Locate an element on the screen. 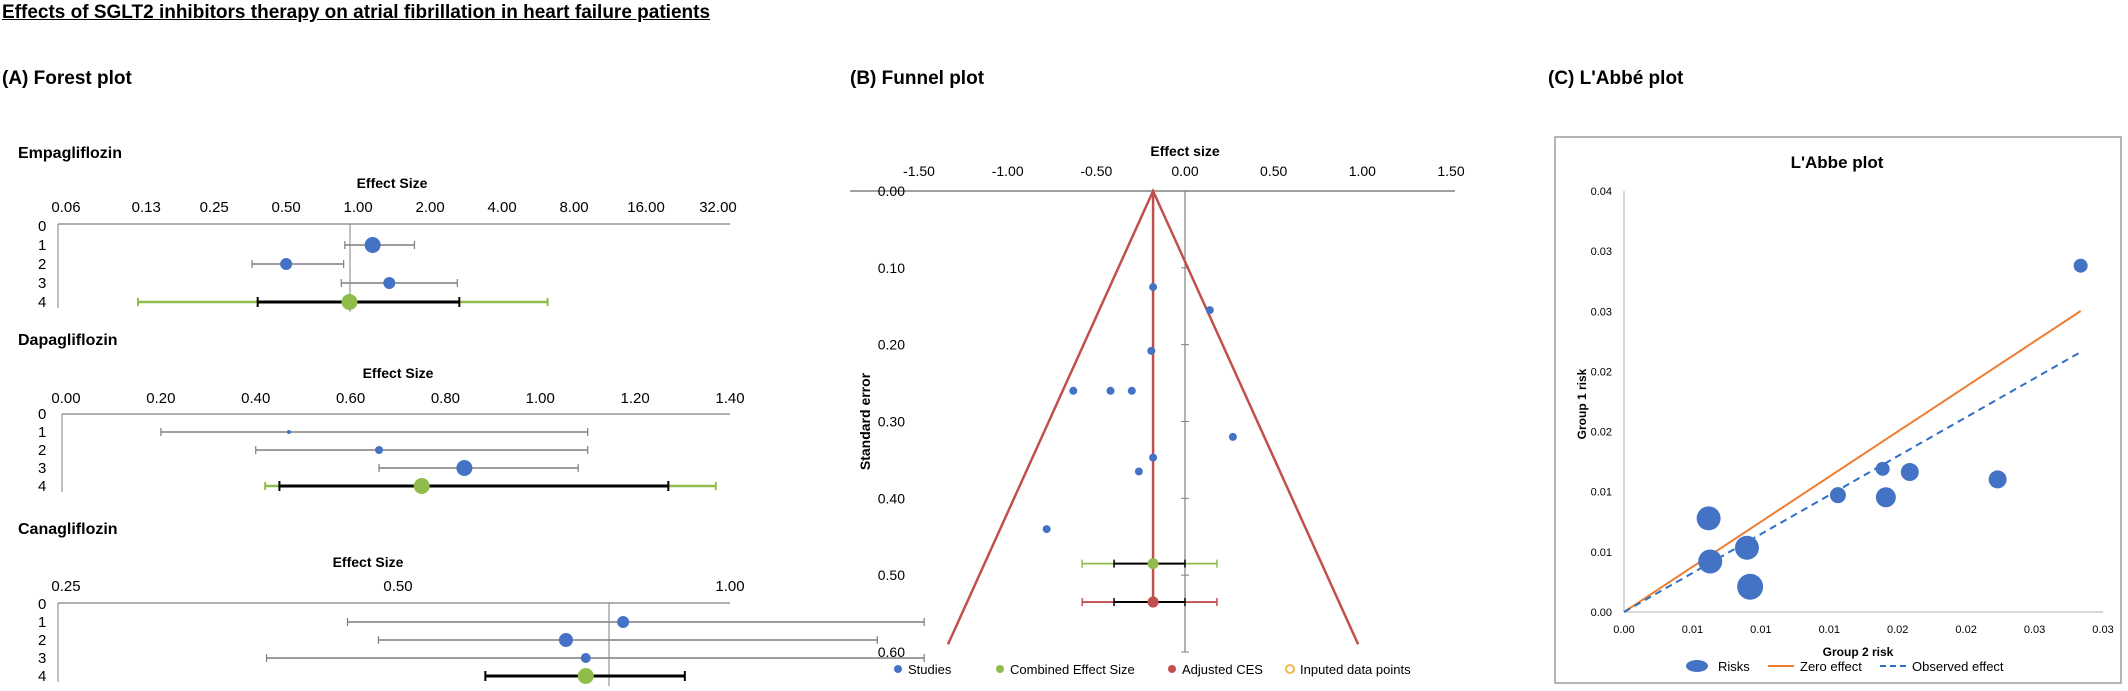 The width and height of the screenshot is (2128, 691). canagliflozin-xtick-label: 0.25 is located at coordinates (65, 586).